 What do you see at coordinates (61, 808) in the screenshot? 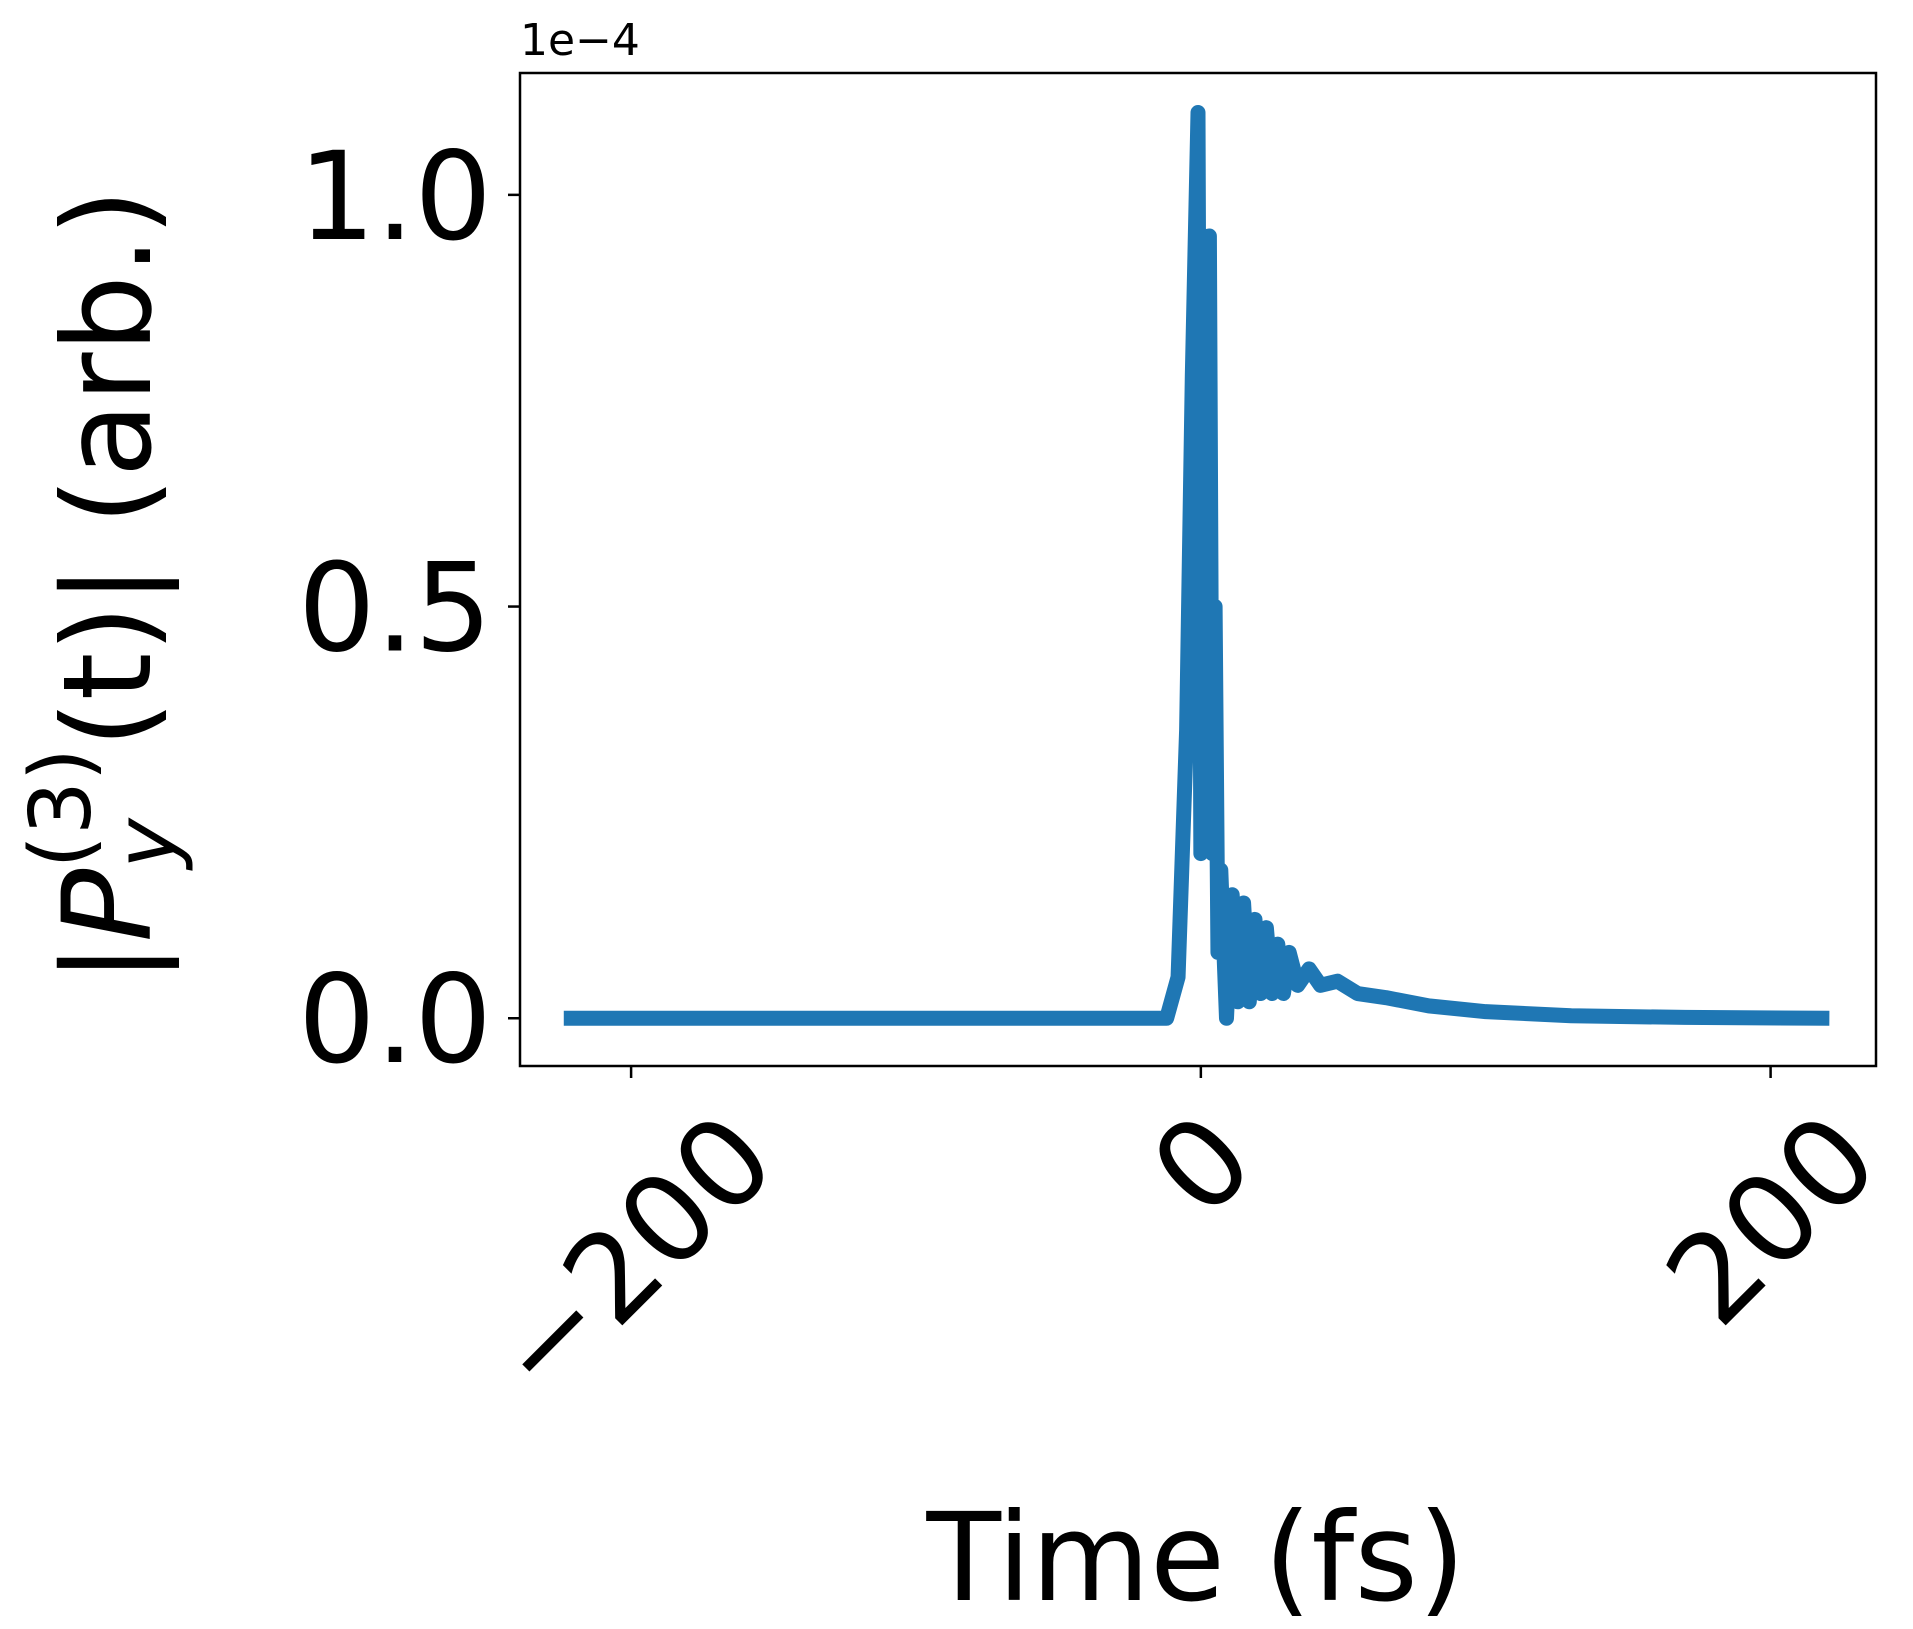
I see `y-label-part: (3)` at bounding box center [61, 808].